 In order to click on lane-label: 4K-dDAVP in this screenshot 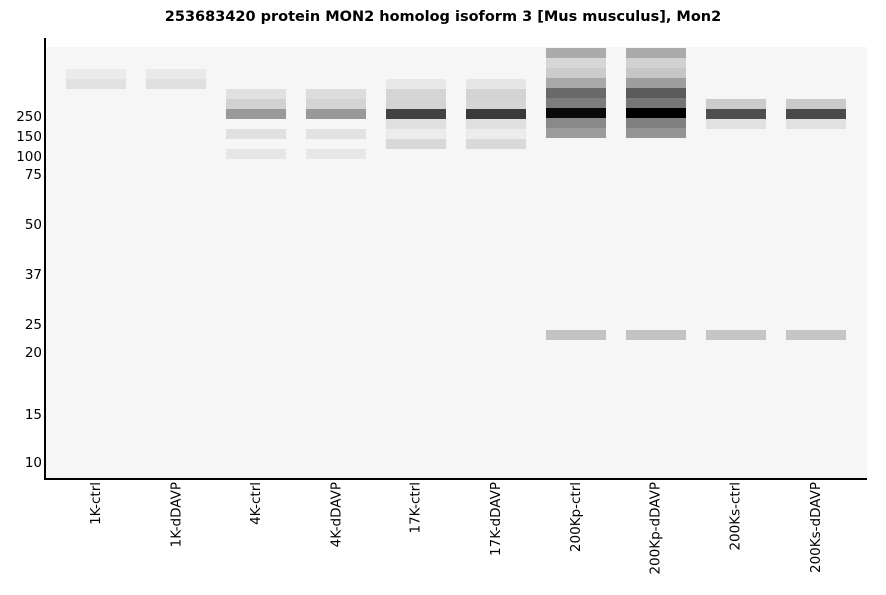, I will do `click(336, 515)`.